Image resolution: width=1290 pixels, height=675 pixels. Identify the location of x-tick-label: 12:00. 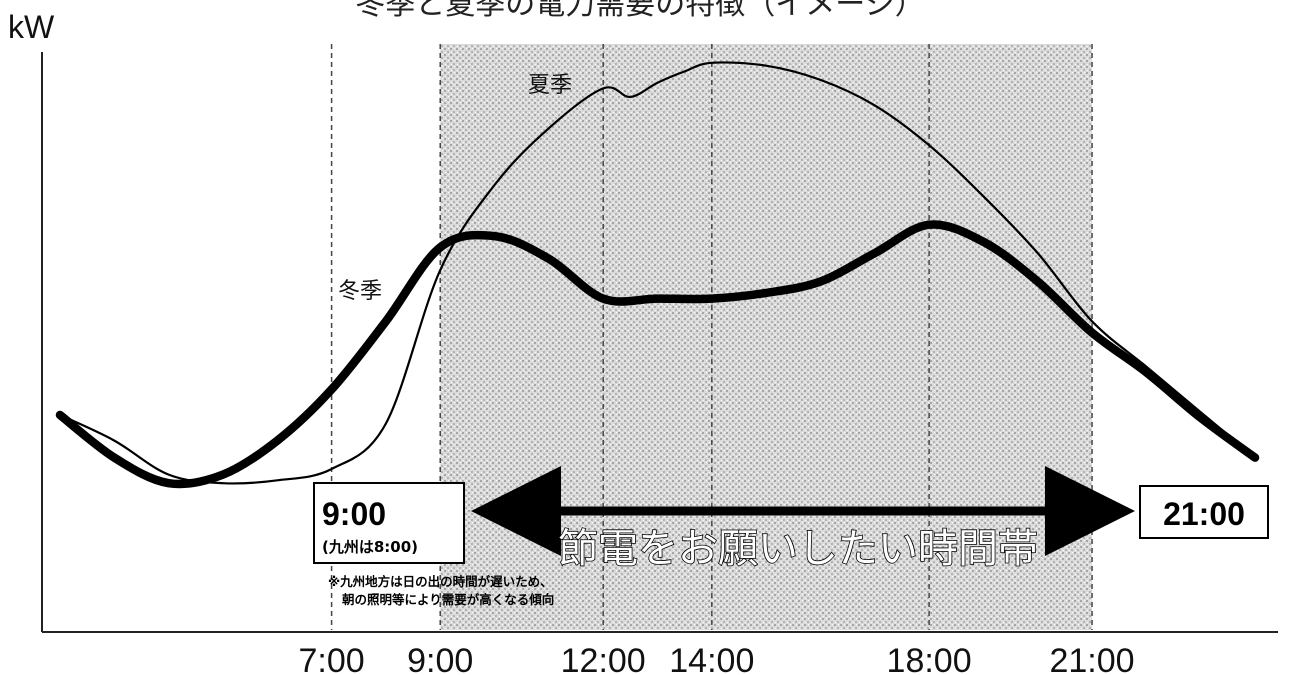
(603, 658).